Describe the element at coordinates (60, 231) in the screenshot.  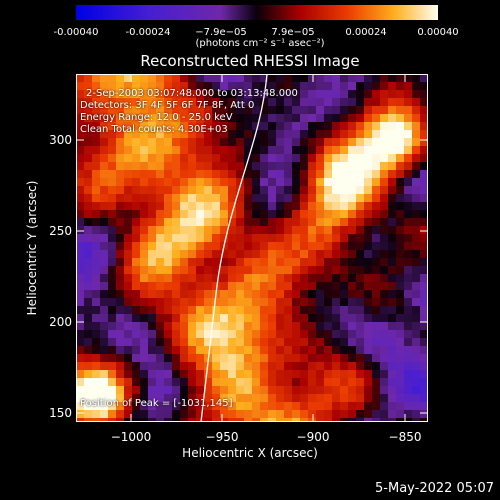
I see `y-tick-label: 250` at that location.